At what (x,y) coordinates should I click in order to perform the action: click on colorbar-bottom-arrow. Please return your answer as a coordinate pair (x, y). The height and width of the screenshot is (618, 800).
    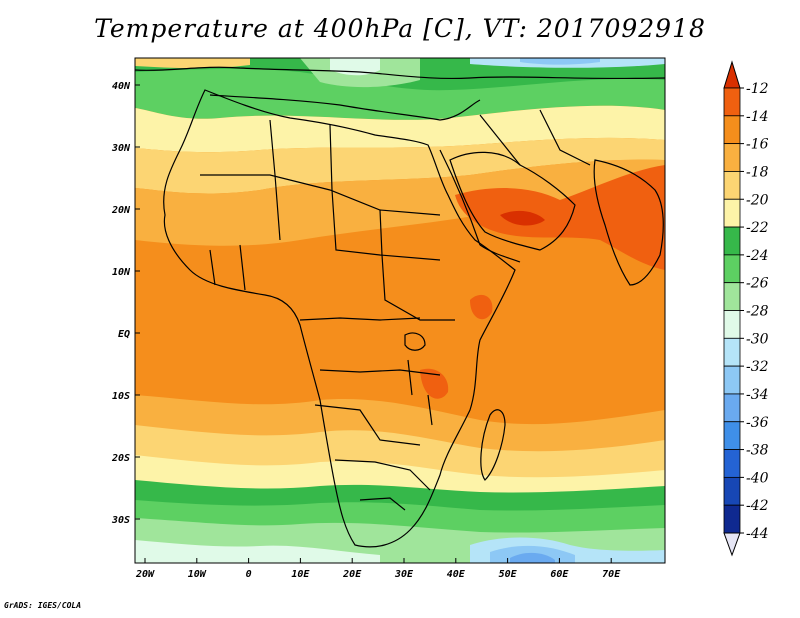
    Looking at the image, I should click on (732, 544).